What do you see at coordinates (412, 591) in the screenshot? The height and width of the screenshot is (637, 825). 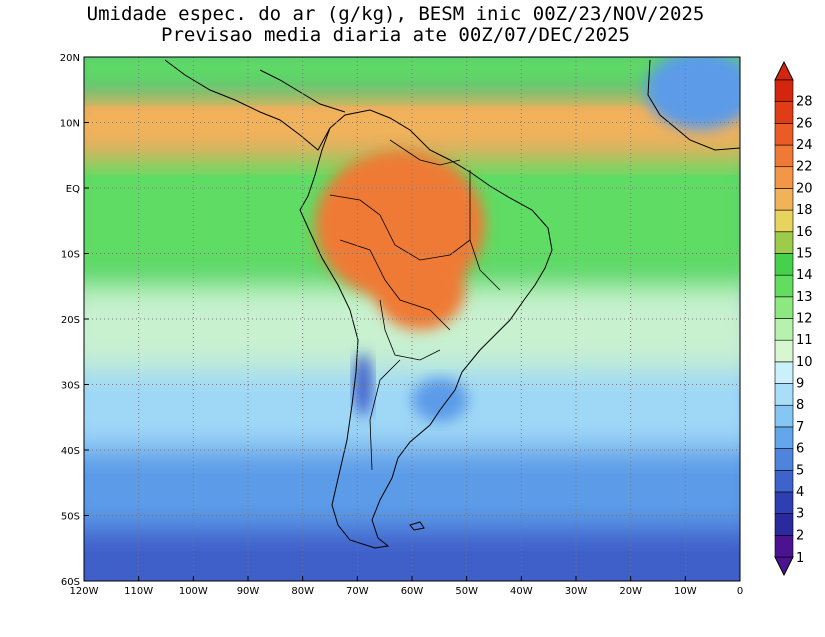 I see `x-tick-label: 60W` at bounding box center [412, 591].